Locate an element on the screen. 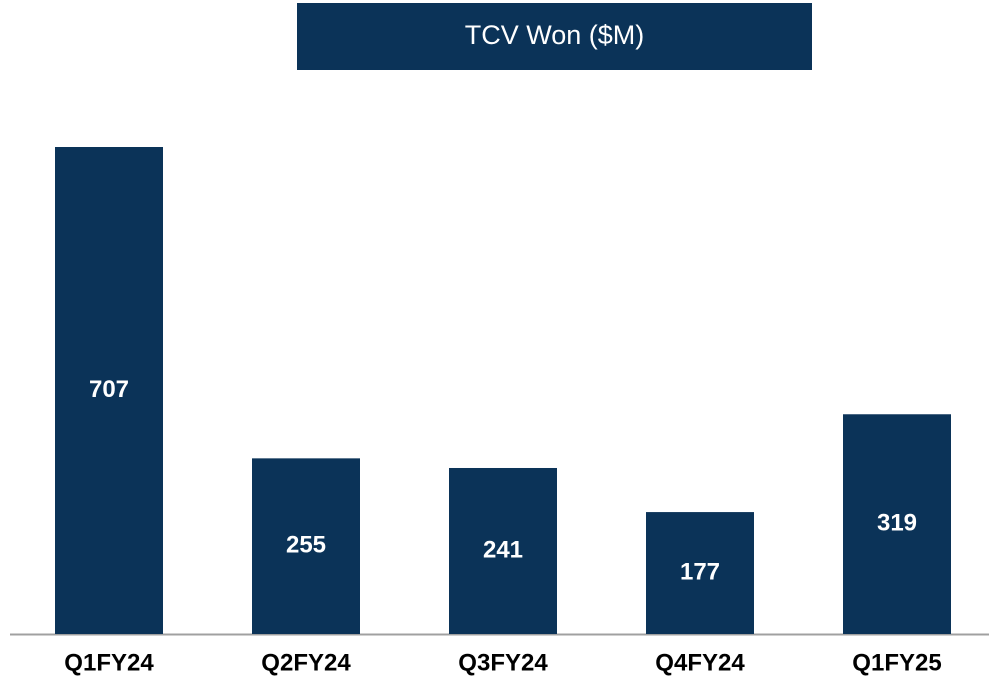  value-label: 255 is located at coordinates (306, 545).